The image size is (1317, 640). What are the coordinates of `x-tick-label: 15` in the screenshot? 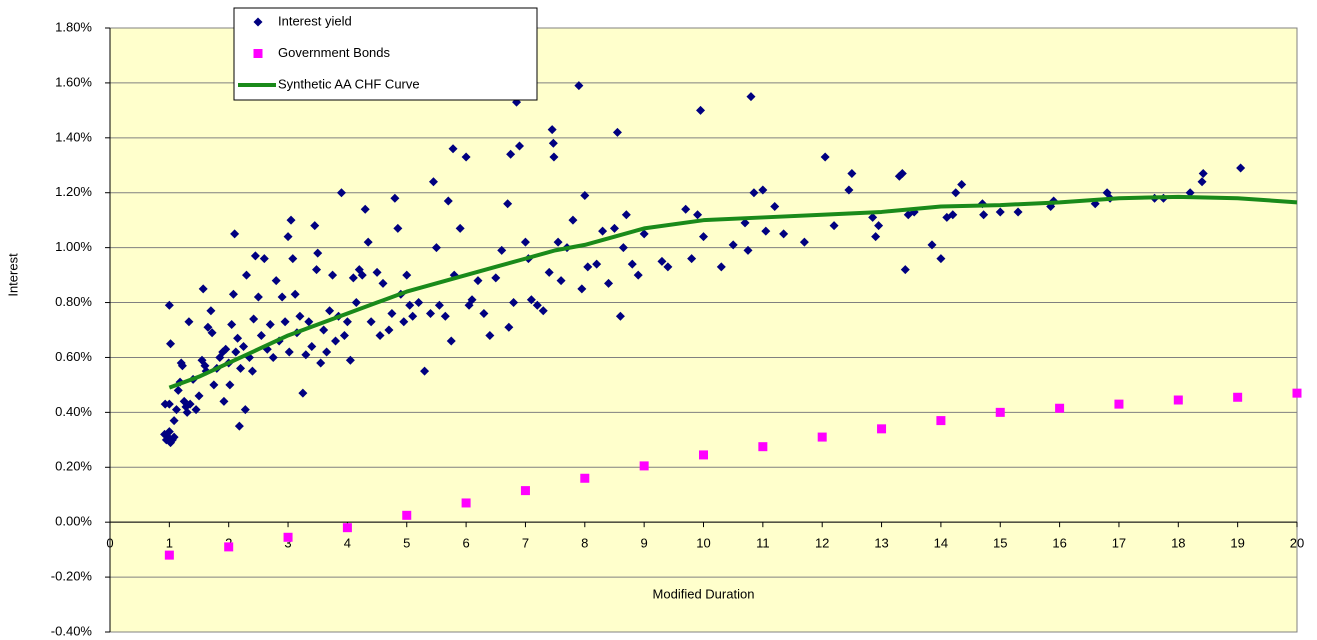 It's located at (1000, 543).